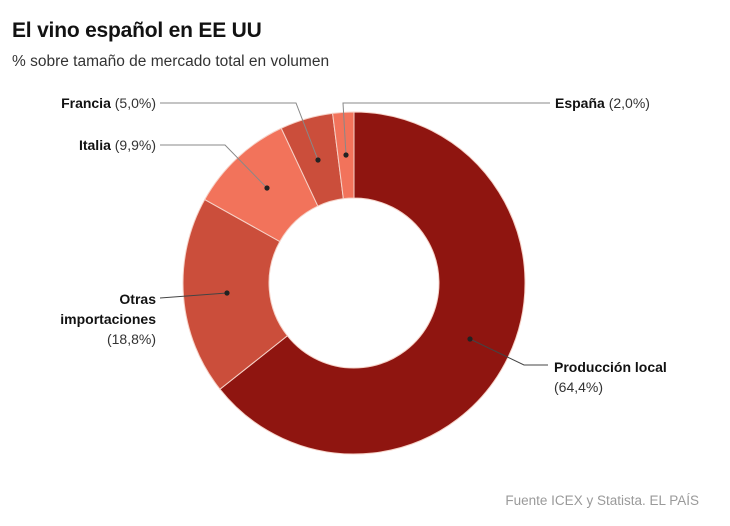  What do you see at coordinates (318, 160) in the screenshot?
I see `leader-dot-francia` at bounding box center [318, 160].